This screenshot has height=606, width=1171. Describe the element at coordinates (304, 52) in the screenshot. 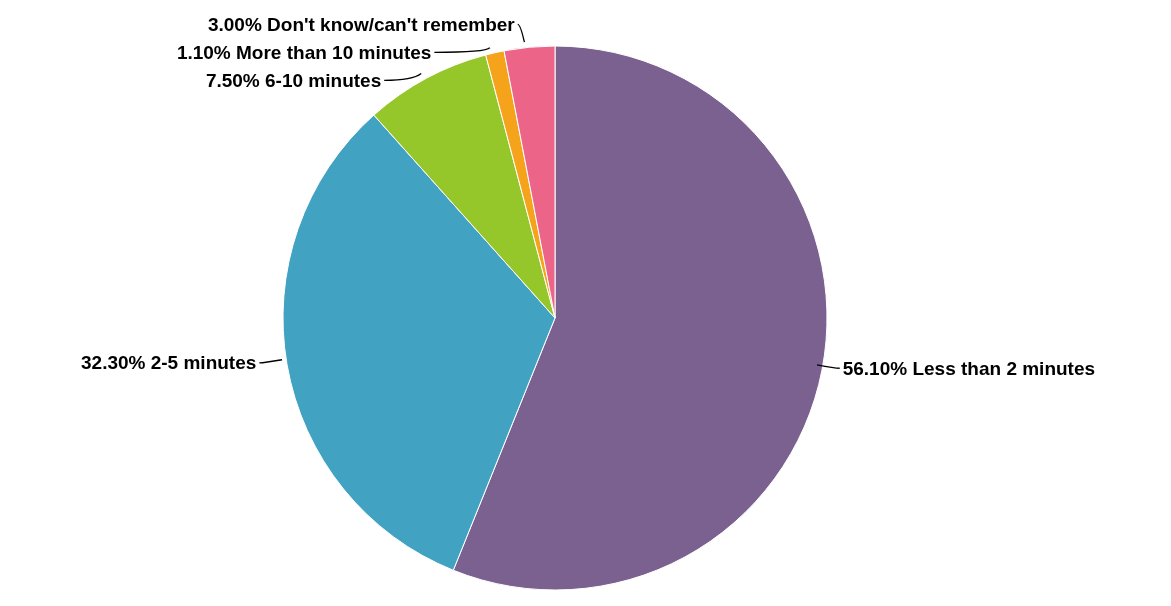

I see `slice-label: 1.10% More than 10 minutes` at that location.